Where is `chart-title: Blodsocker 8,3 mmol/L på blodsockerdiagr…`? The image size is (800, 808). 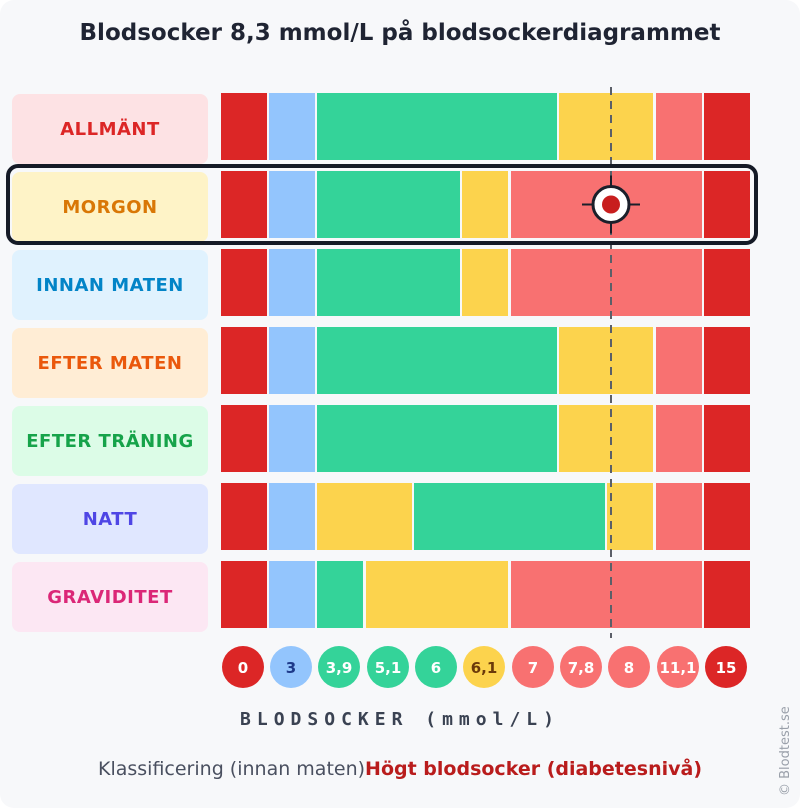
chart-title: Blodsocker 8,3 mmol/L på blodsockerdiagr… is located at coordinates (400, 33).